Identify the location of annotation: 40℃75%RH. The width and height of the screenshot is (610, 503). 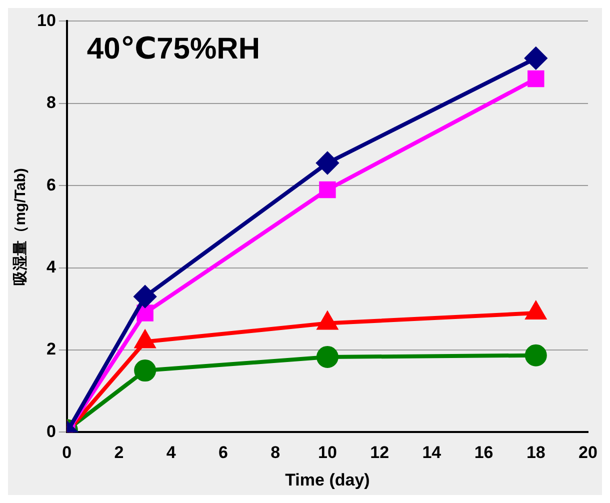
(173, 49).